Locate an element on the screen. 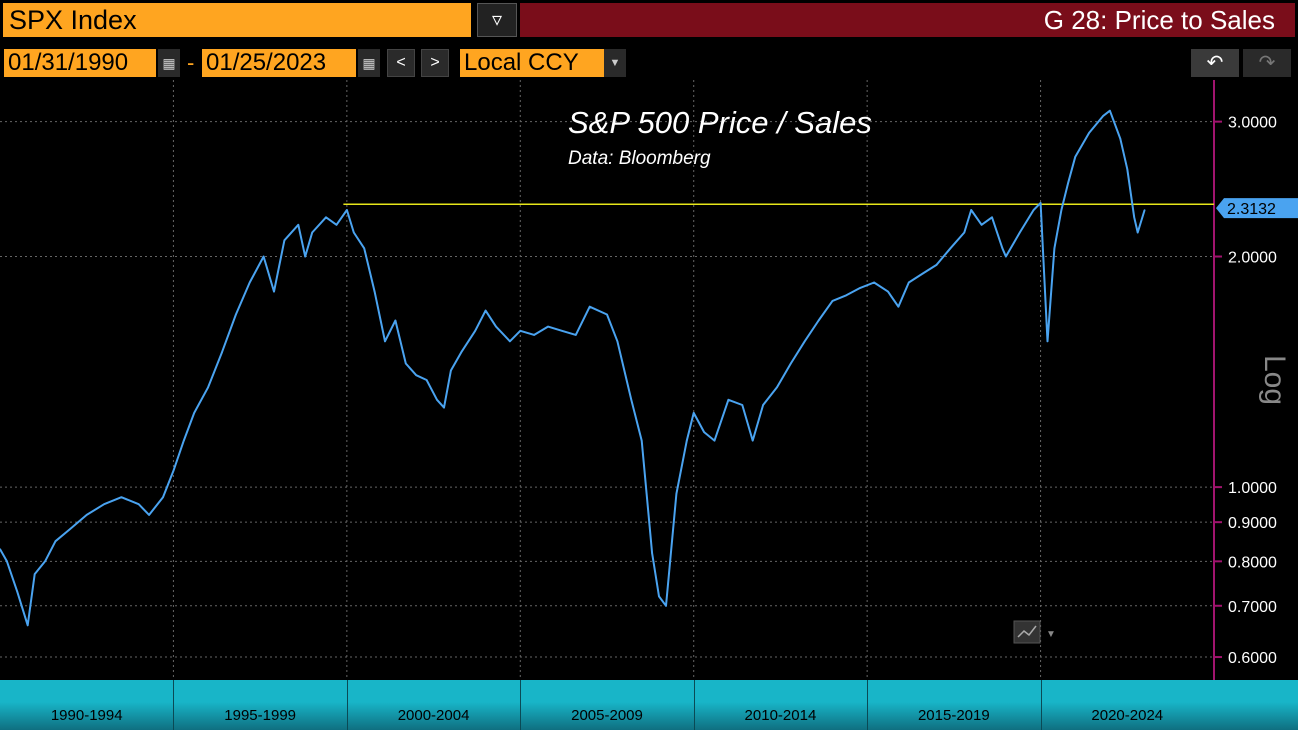 The image size is (1298, 730). undo-button: ↶ is located at coordinates (1215, 63).